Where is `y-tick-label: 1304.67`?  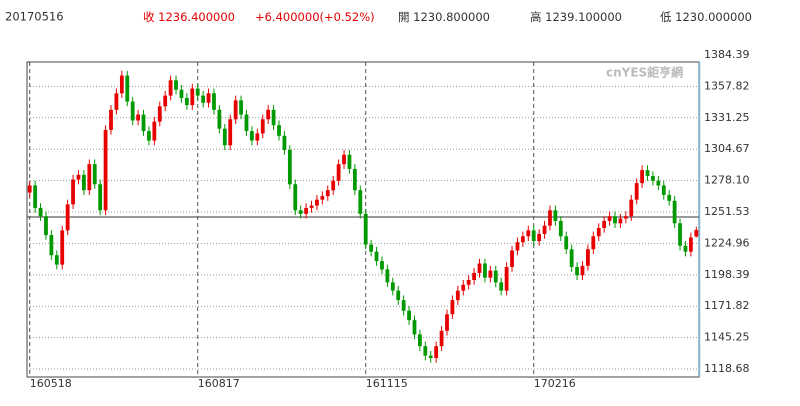 y-tick-label: 1304.67 is located at coordinates (727, 148).